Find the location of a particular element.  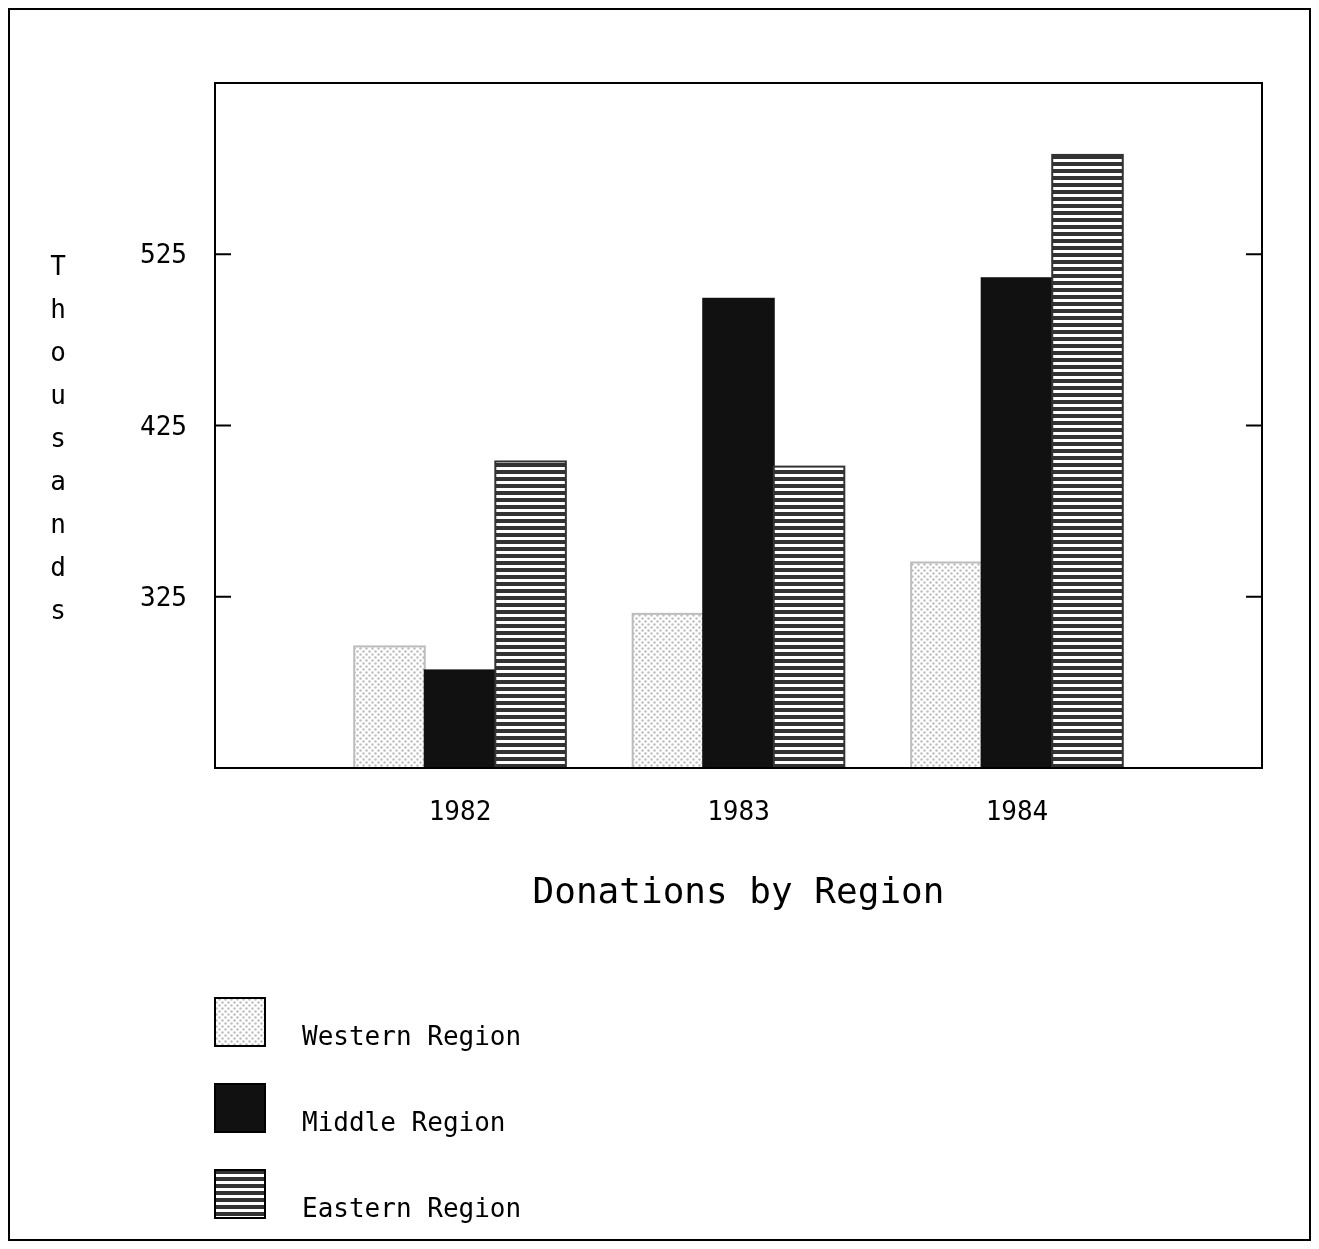

legend-label: Middle Region is located at coordinates (404, 1122).